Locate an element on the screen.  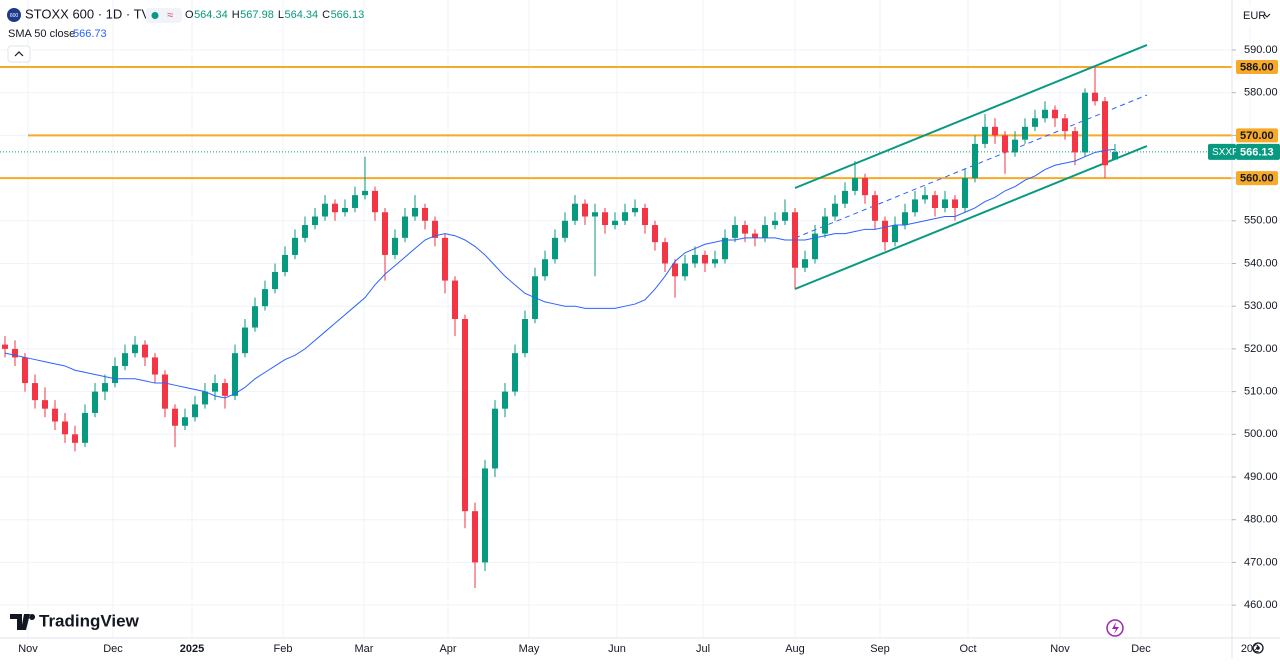
ohlc-key: L is located at coordinates (281, 15).